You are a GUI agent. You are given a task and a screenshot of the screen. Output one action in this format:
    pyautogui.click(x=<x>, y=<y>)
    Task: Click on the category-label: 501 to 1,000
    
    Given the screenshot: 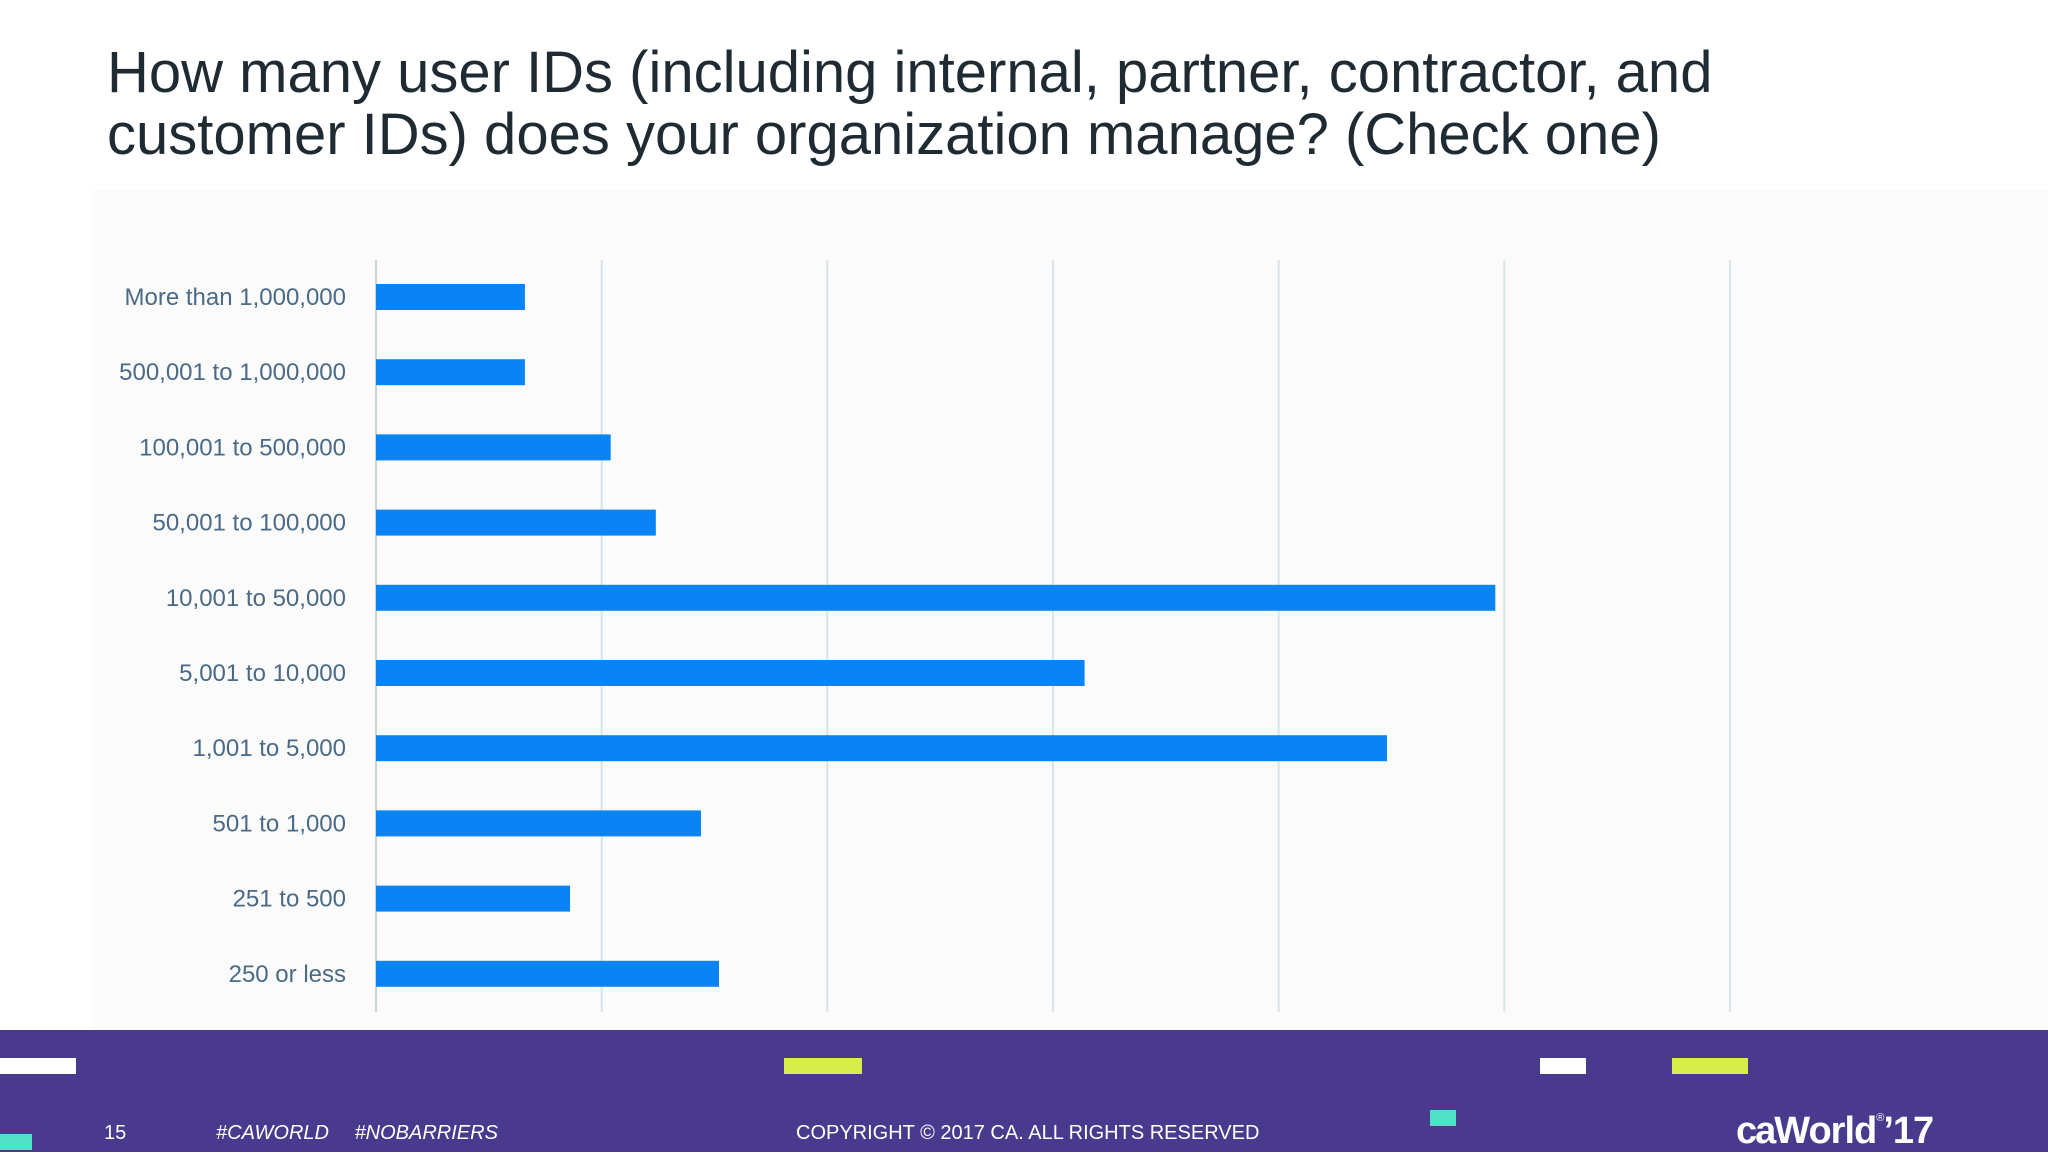 What is the action you would take?
    pyautogui.click(x=279, y=823)
    